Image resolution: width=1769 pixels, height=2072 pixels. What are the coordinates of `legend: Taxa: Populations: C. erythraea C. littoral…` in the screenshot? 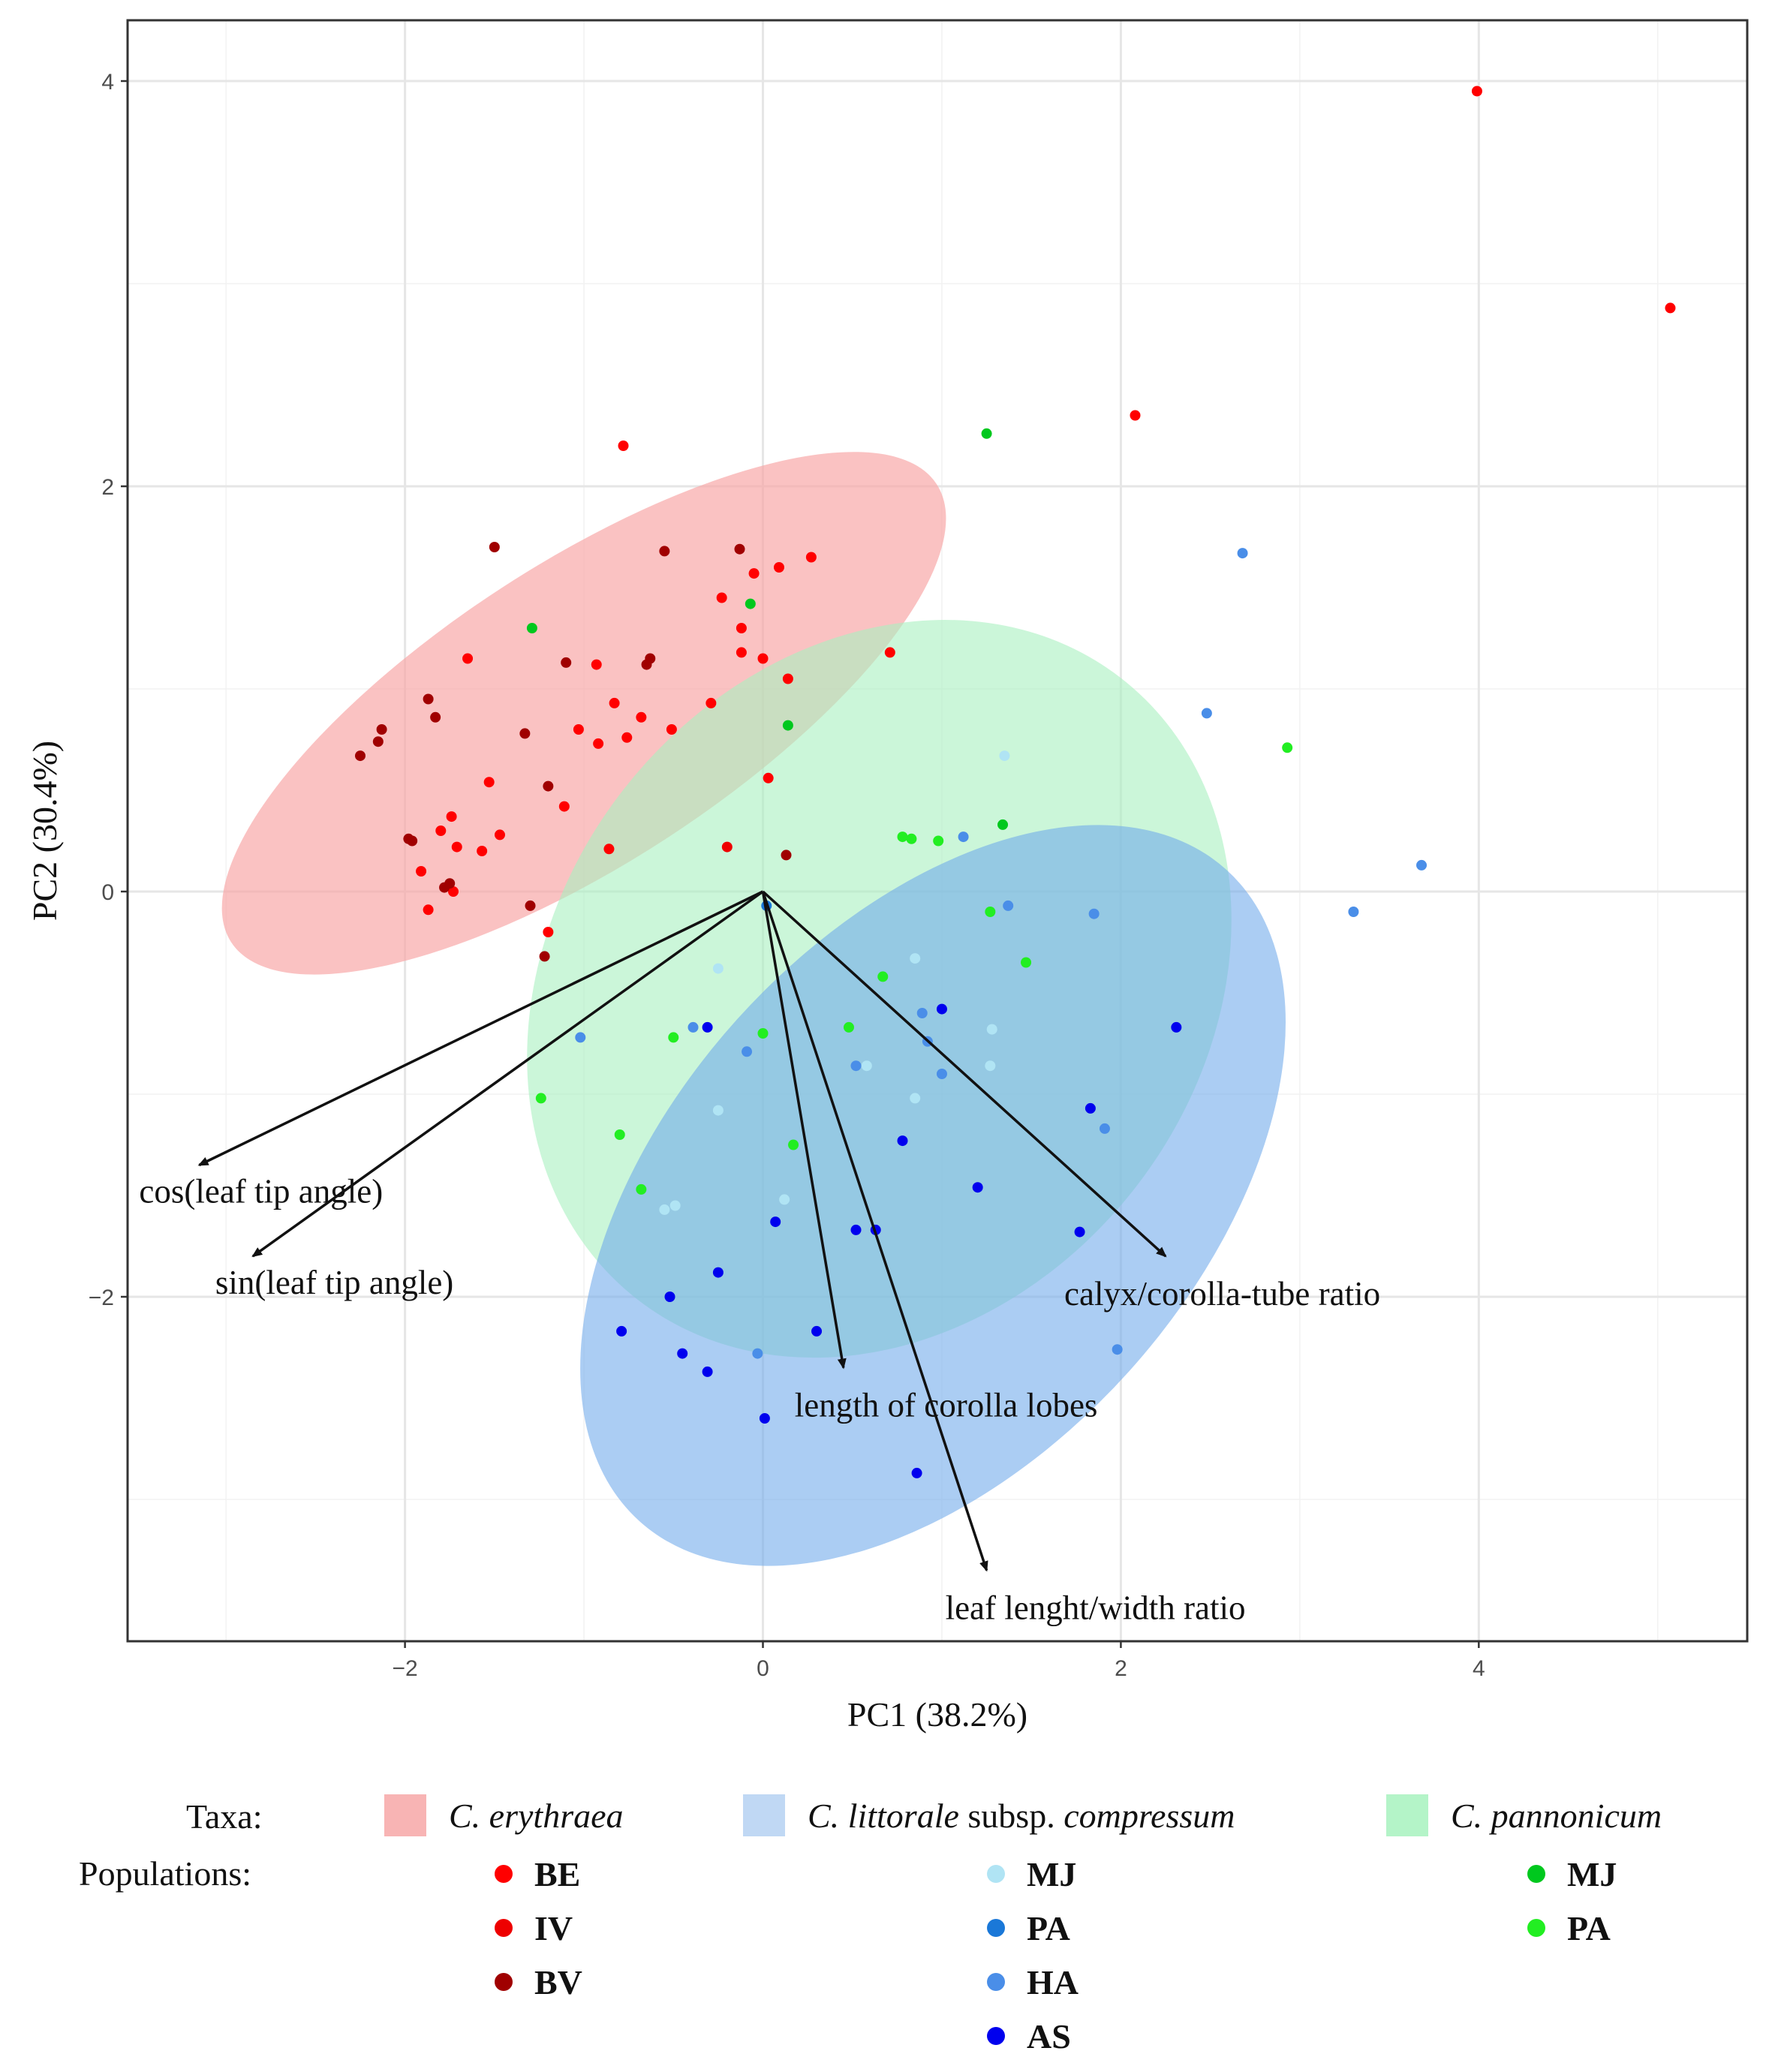 It's located at (870, 1925).